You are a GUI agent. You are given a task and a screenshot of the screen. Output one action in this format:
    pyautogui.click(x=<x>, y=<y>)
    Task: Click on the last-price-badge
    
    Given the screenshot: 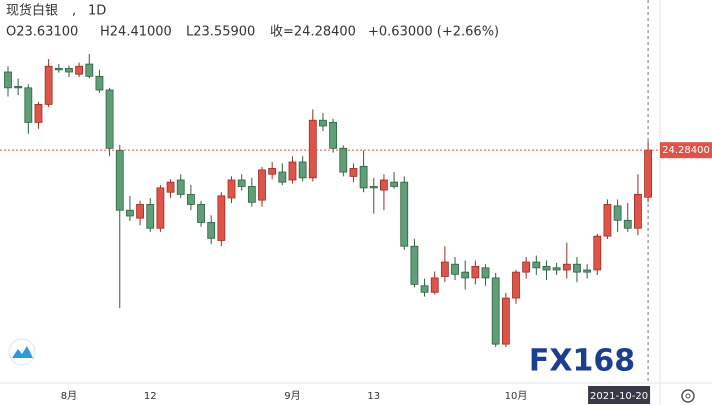 What is the action you would take?
    pyautogui.click(x=686, y=150)
    